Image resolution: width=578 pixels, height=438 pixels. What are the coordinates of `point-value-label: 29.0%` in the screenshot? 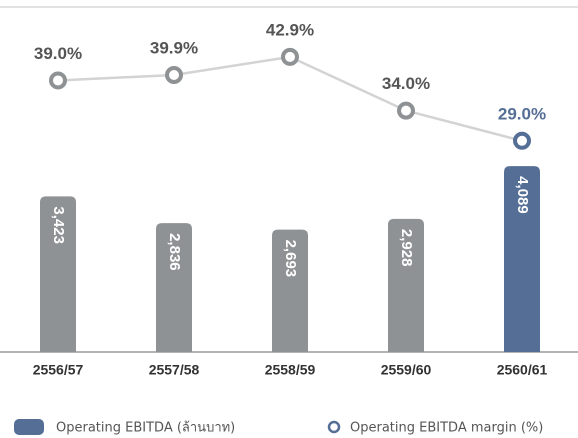 It's located at (522, 113).